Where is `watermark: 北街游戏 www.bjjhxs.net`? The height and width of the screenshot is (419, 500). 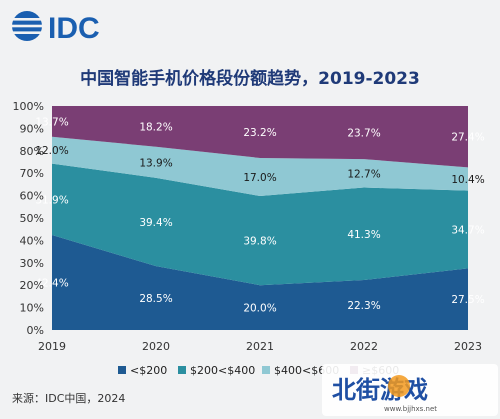
watermark: 北街游戏 www.bjjhxs.net is located at coordinates (410, 390).